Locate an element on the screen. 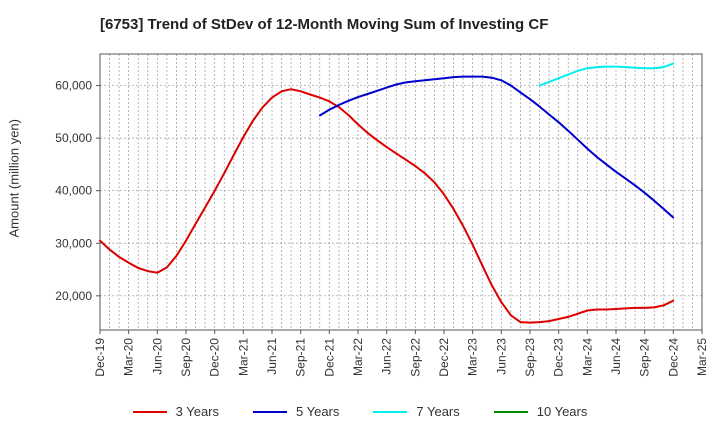 This screenshot has height=440, width=720. x-tick-label: Dec-24 is located at coordinates (673, 357).